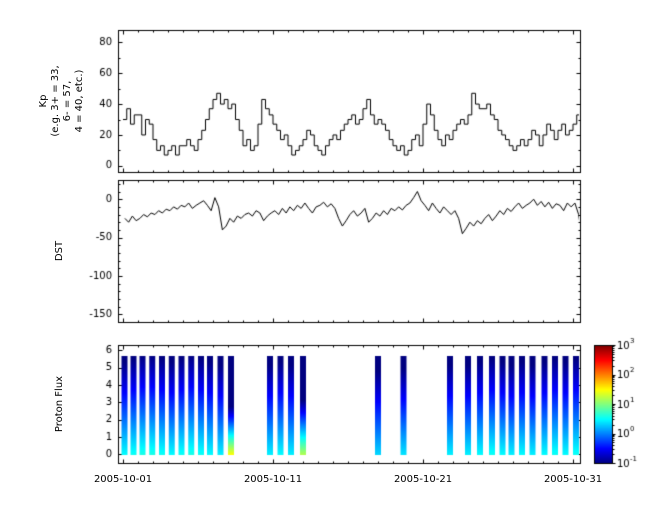 The image size is (665, 523). I want to click on x-tick-label-3: 2005-10-21, so click(423, 479).